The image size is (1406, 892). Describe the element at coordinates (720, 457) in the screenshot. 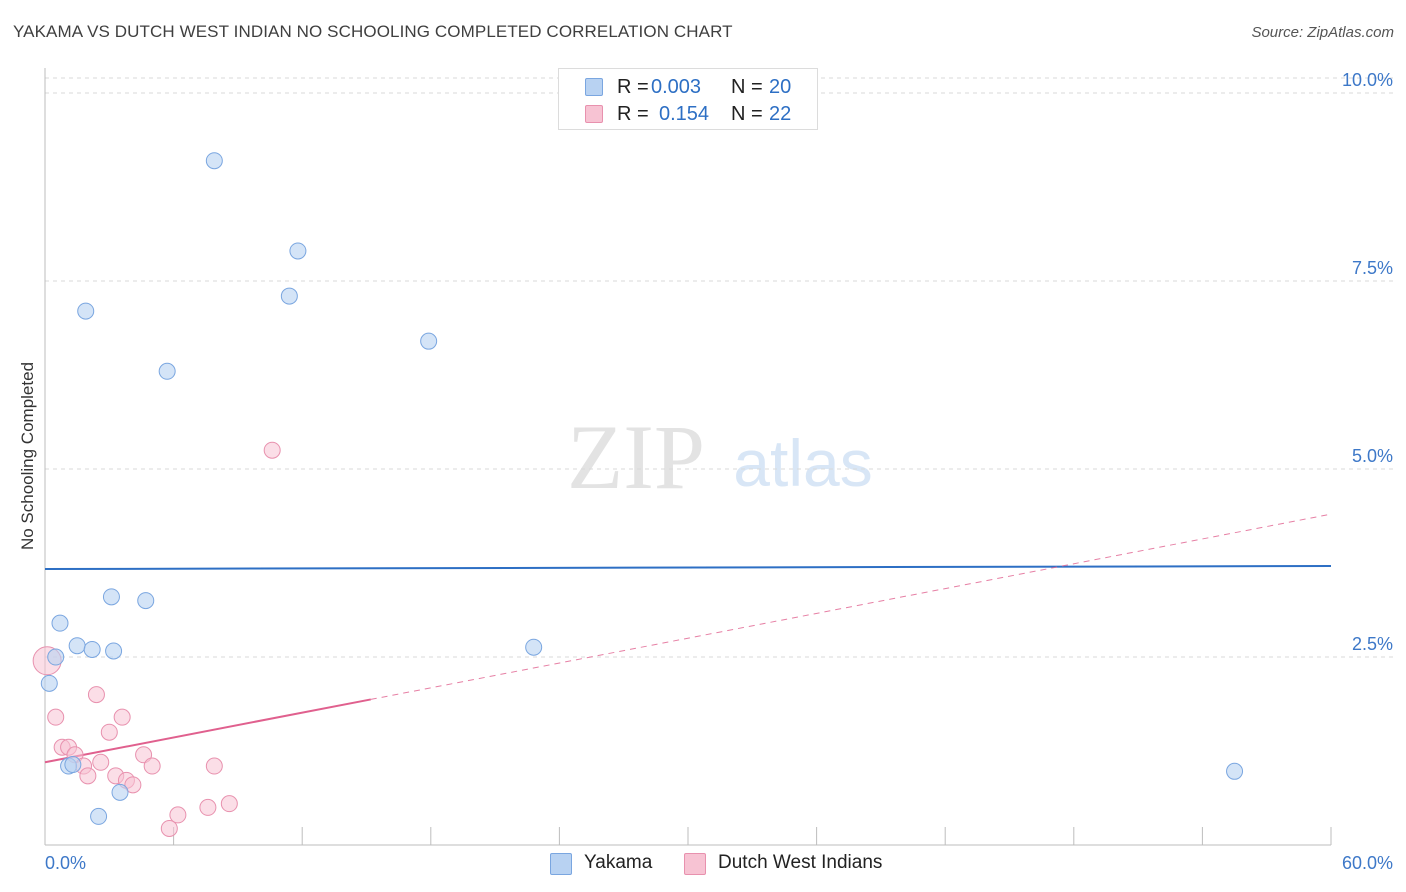

I see `watermark: ZIP atlas` at that location.